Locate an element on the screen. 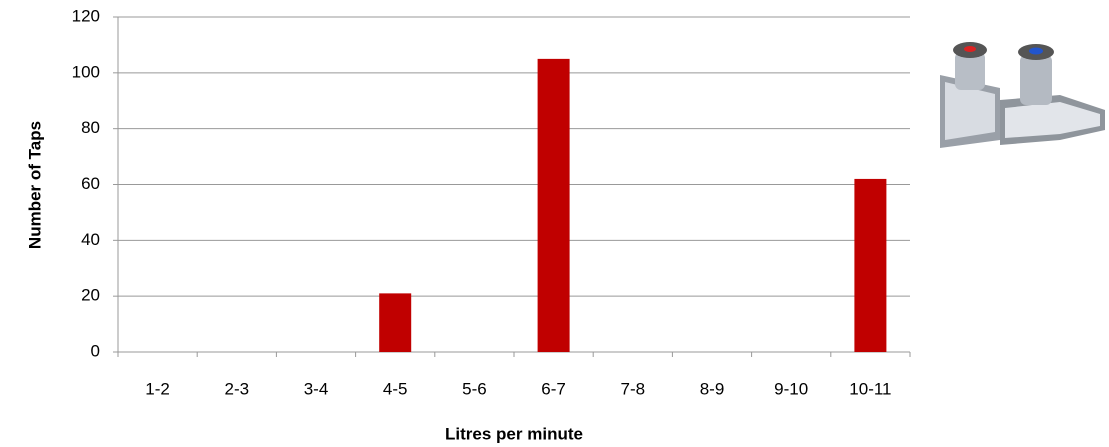 The image size is (1109, 447). x-tick-label: 1-2 is located at coordinates (157, 388).